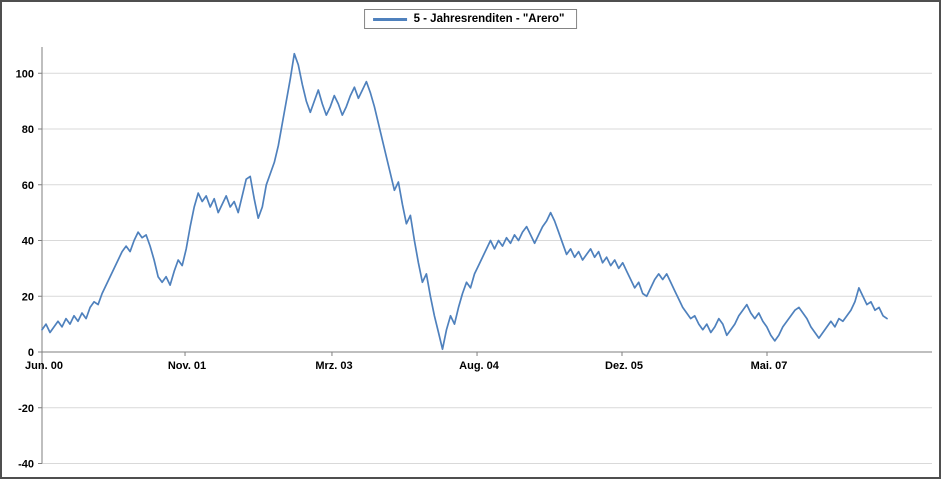 Image resolution: width=941 pixels, height=479 pixels. I want to click on y-tick-label: 60, so click(28, 186).